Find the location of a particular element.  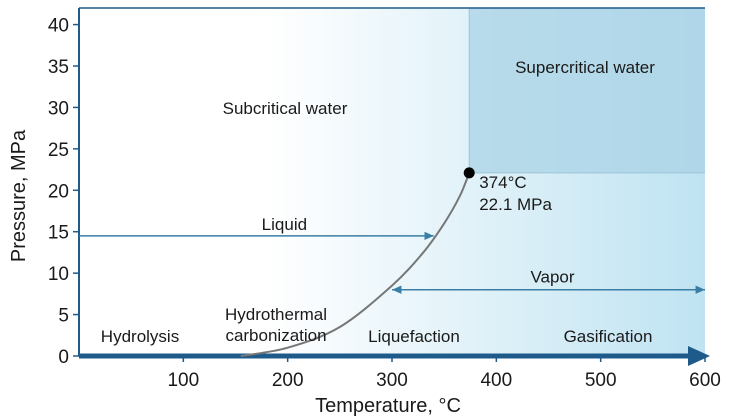

critical-point is located at coordinates (469, 173).